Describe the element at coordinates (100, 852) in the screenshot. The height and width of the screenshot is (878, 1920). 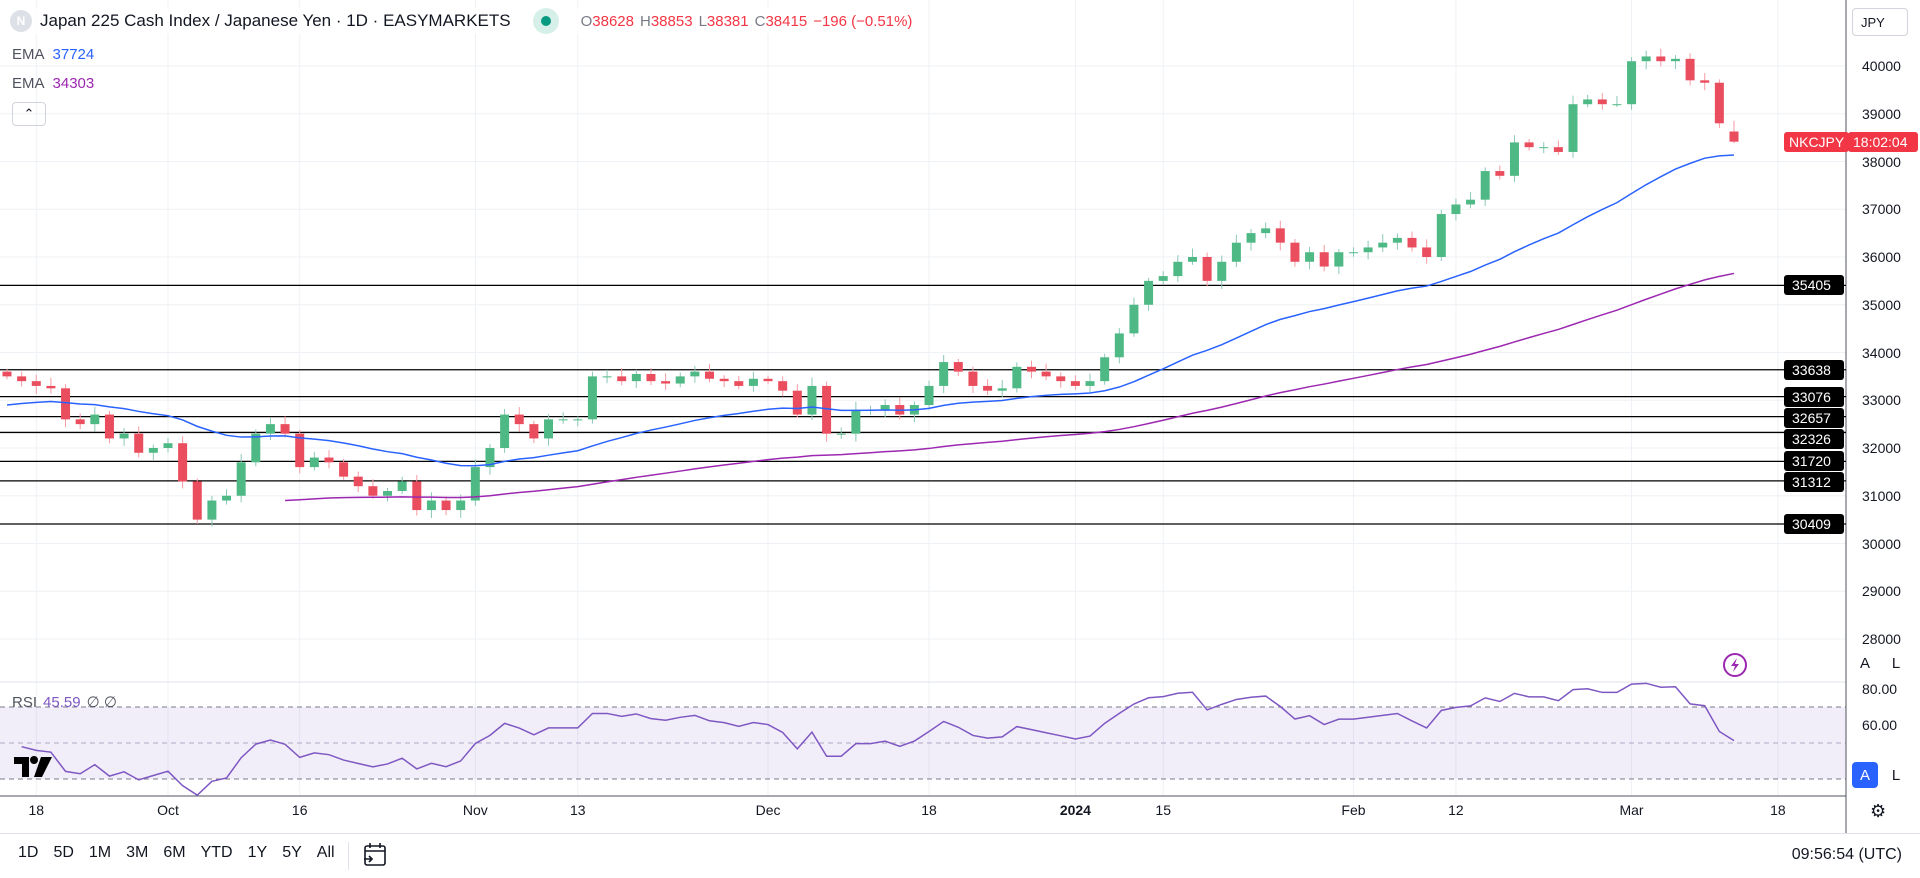
I see `range-button-1m: 1M` at that location.